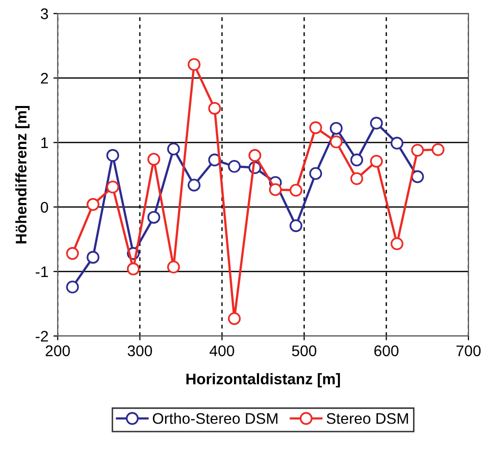 This screenshot has width=489, height=451. I want to click on x-tick-label: 400, so click(222, 350).